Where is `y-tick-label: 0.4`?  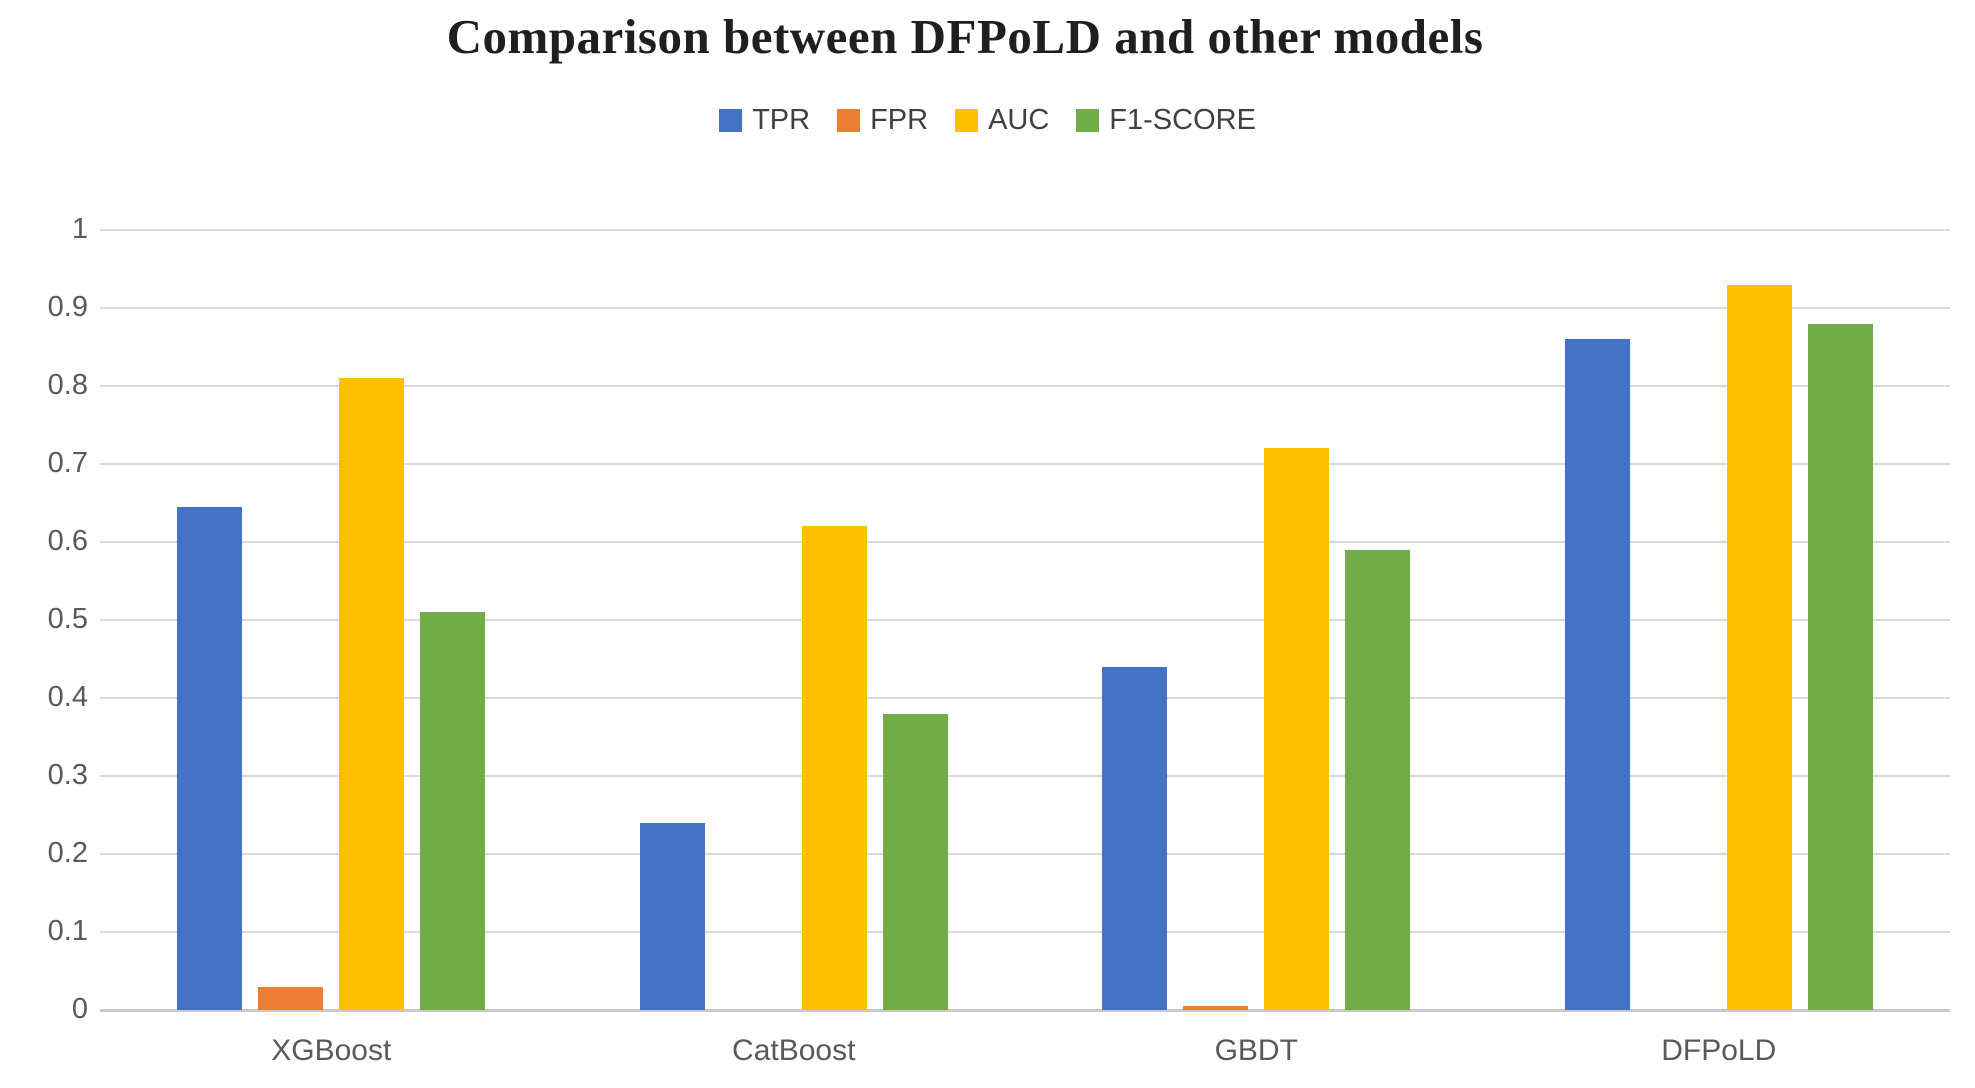 y-tick-label: 0.4 is located at coordinates (67, 697).